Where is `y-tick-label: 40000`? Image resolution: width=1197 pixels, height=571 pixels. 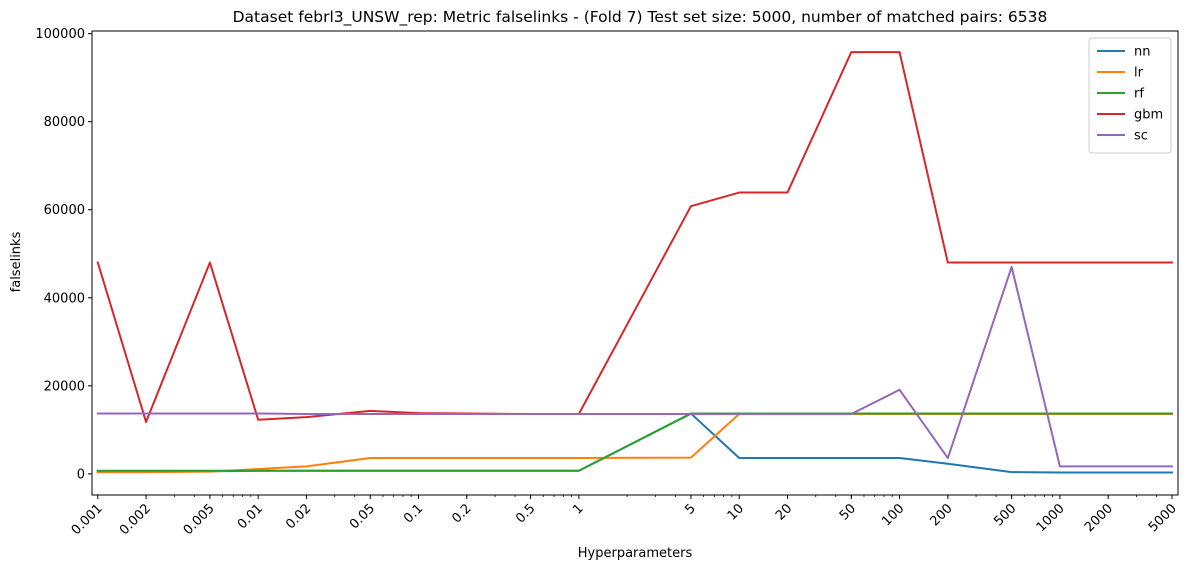
y-tick-label: 40000 is located at coordinates (64, 298).